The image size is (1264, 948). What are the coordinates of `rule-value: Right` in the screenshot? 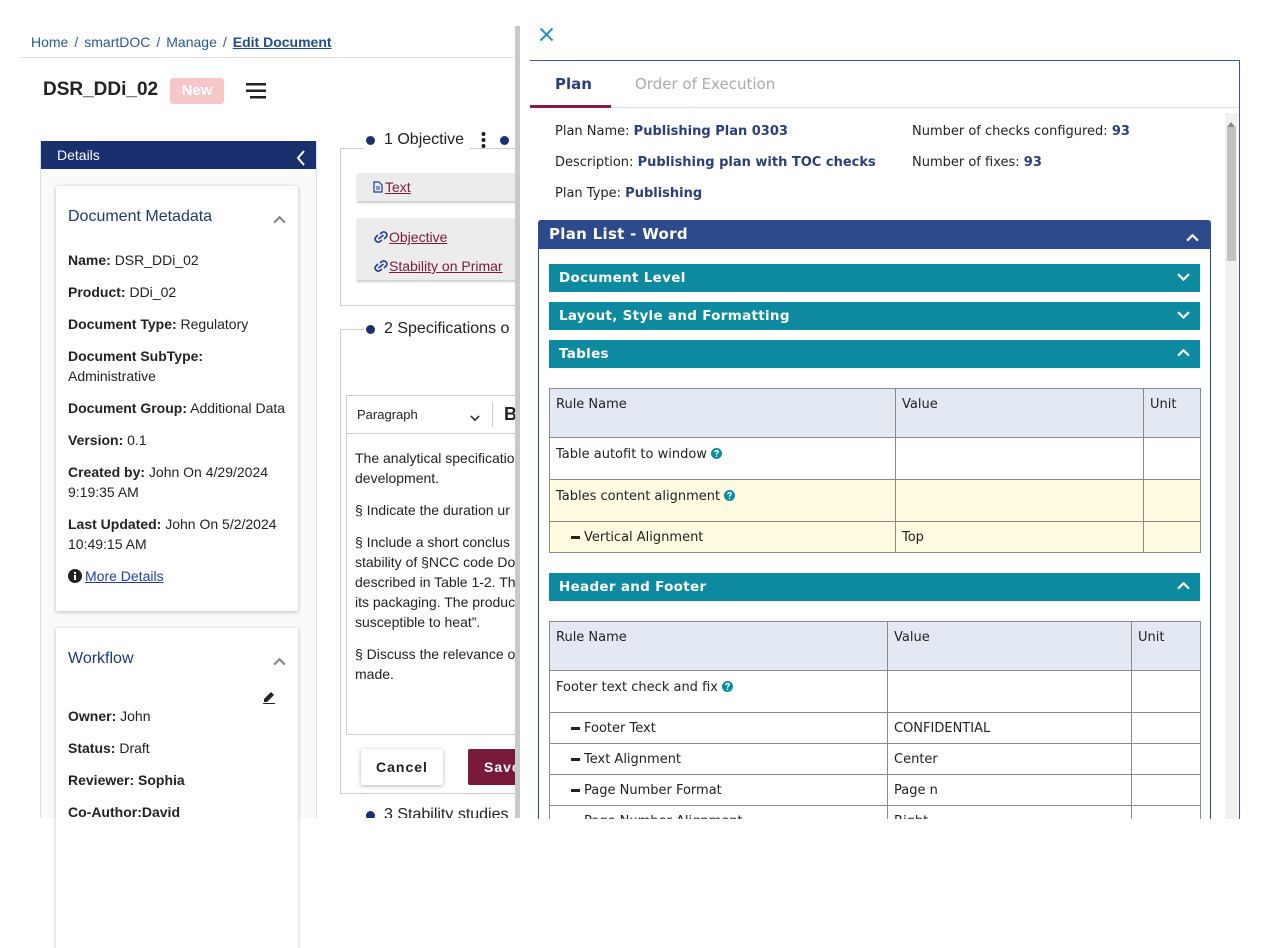 It's located at (911, 817).